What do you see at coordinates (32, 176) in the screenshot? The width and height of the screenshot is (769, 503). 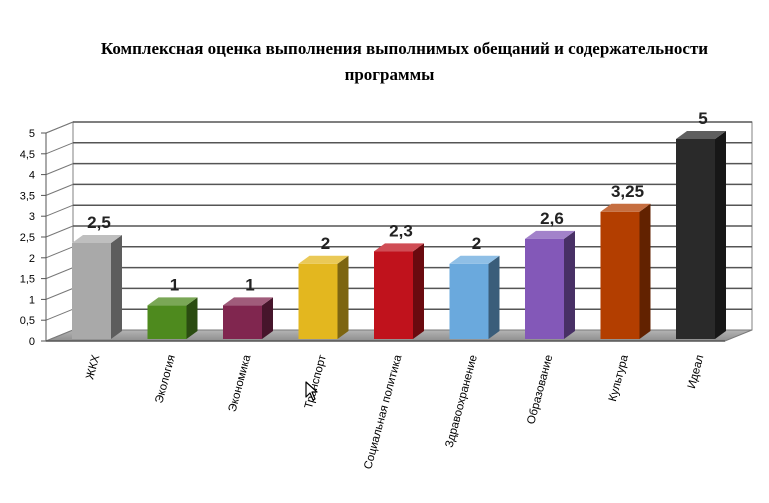 I see `y-tick-label: 4` at bounding box center [32, 176].